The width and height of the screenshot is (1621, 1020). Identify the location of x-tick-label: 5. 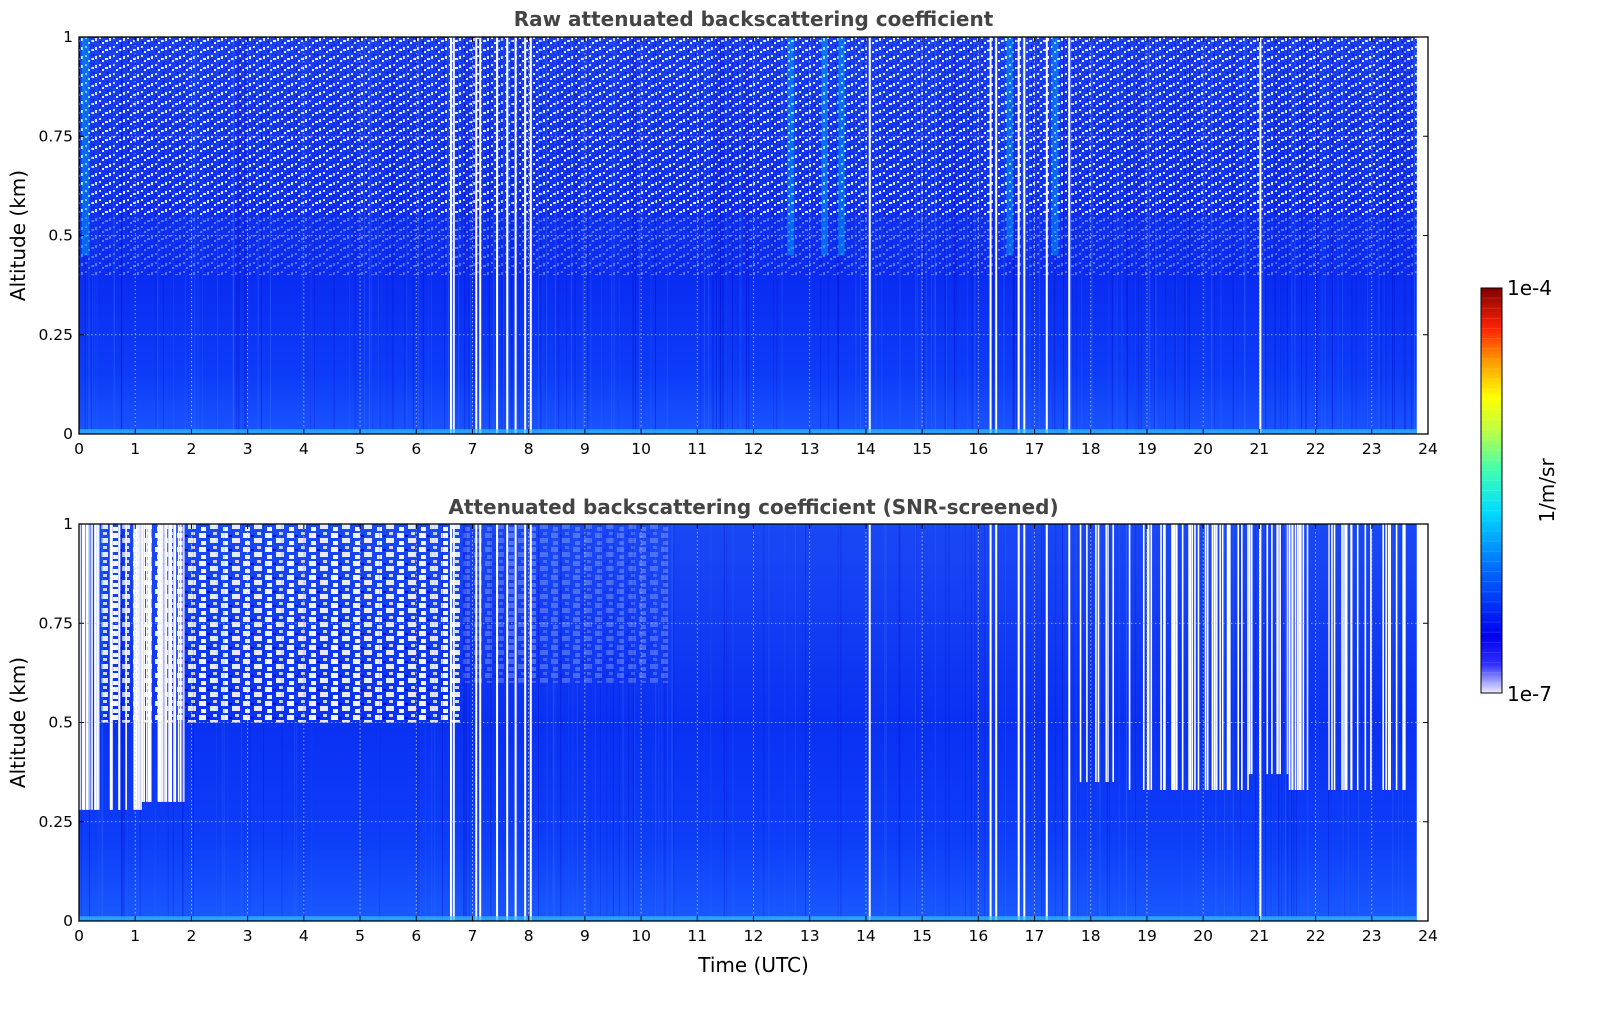
(360, 449).